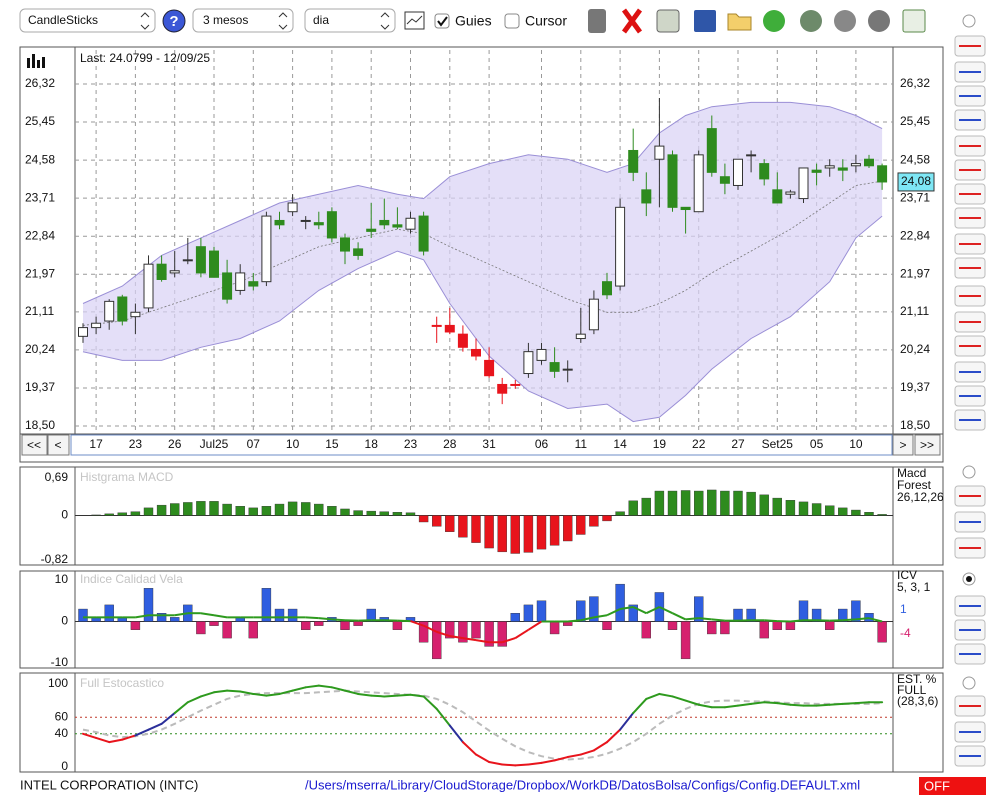 The width and height of the screenshot is (1000, 800). I want to click on cursor-label: Cursor, so click(546, 21).